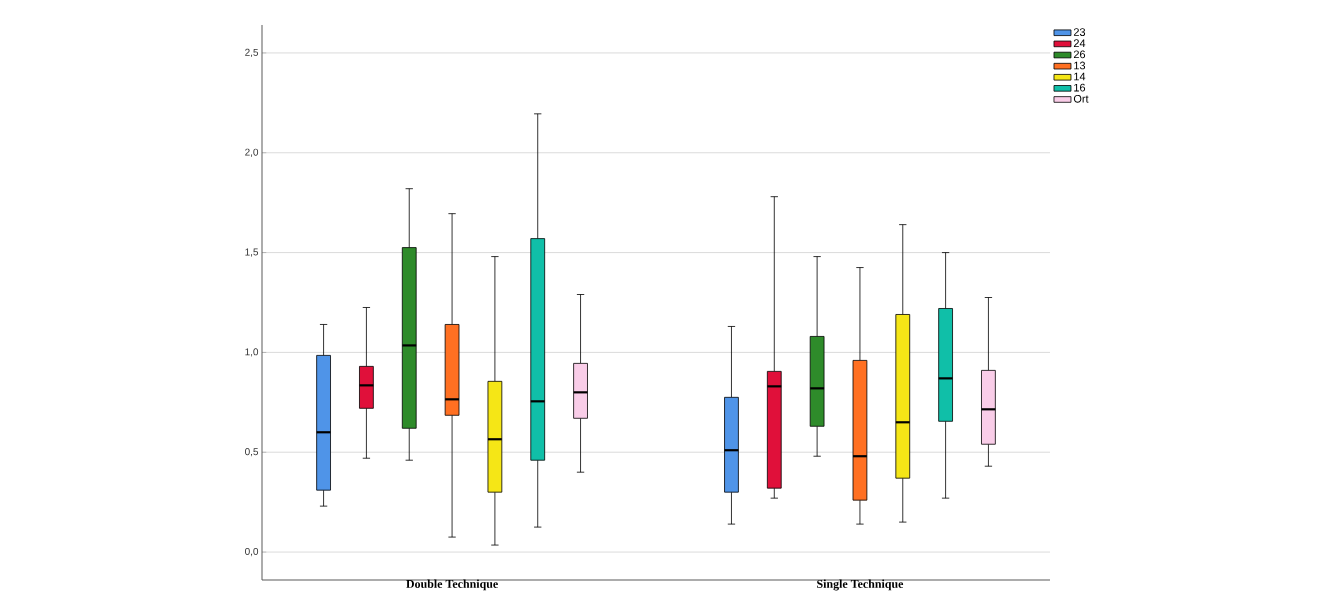 Image resolution: width=1327 pixels, height=609 pixels. I want to click on y-tick-label: 0,5, so click(252, 452).